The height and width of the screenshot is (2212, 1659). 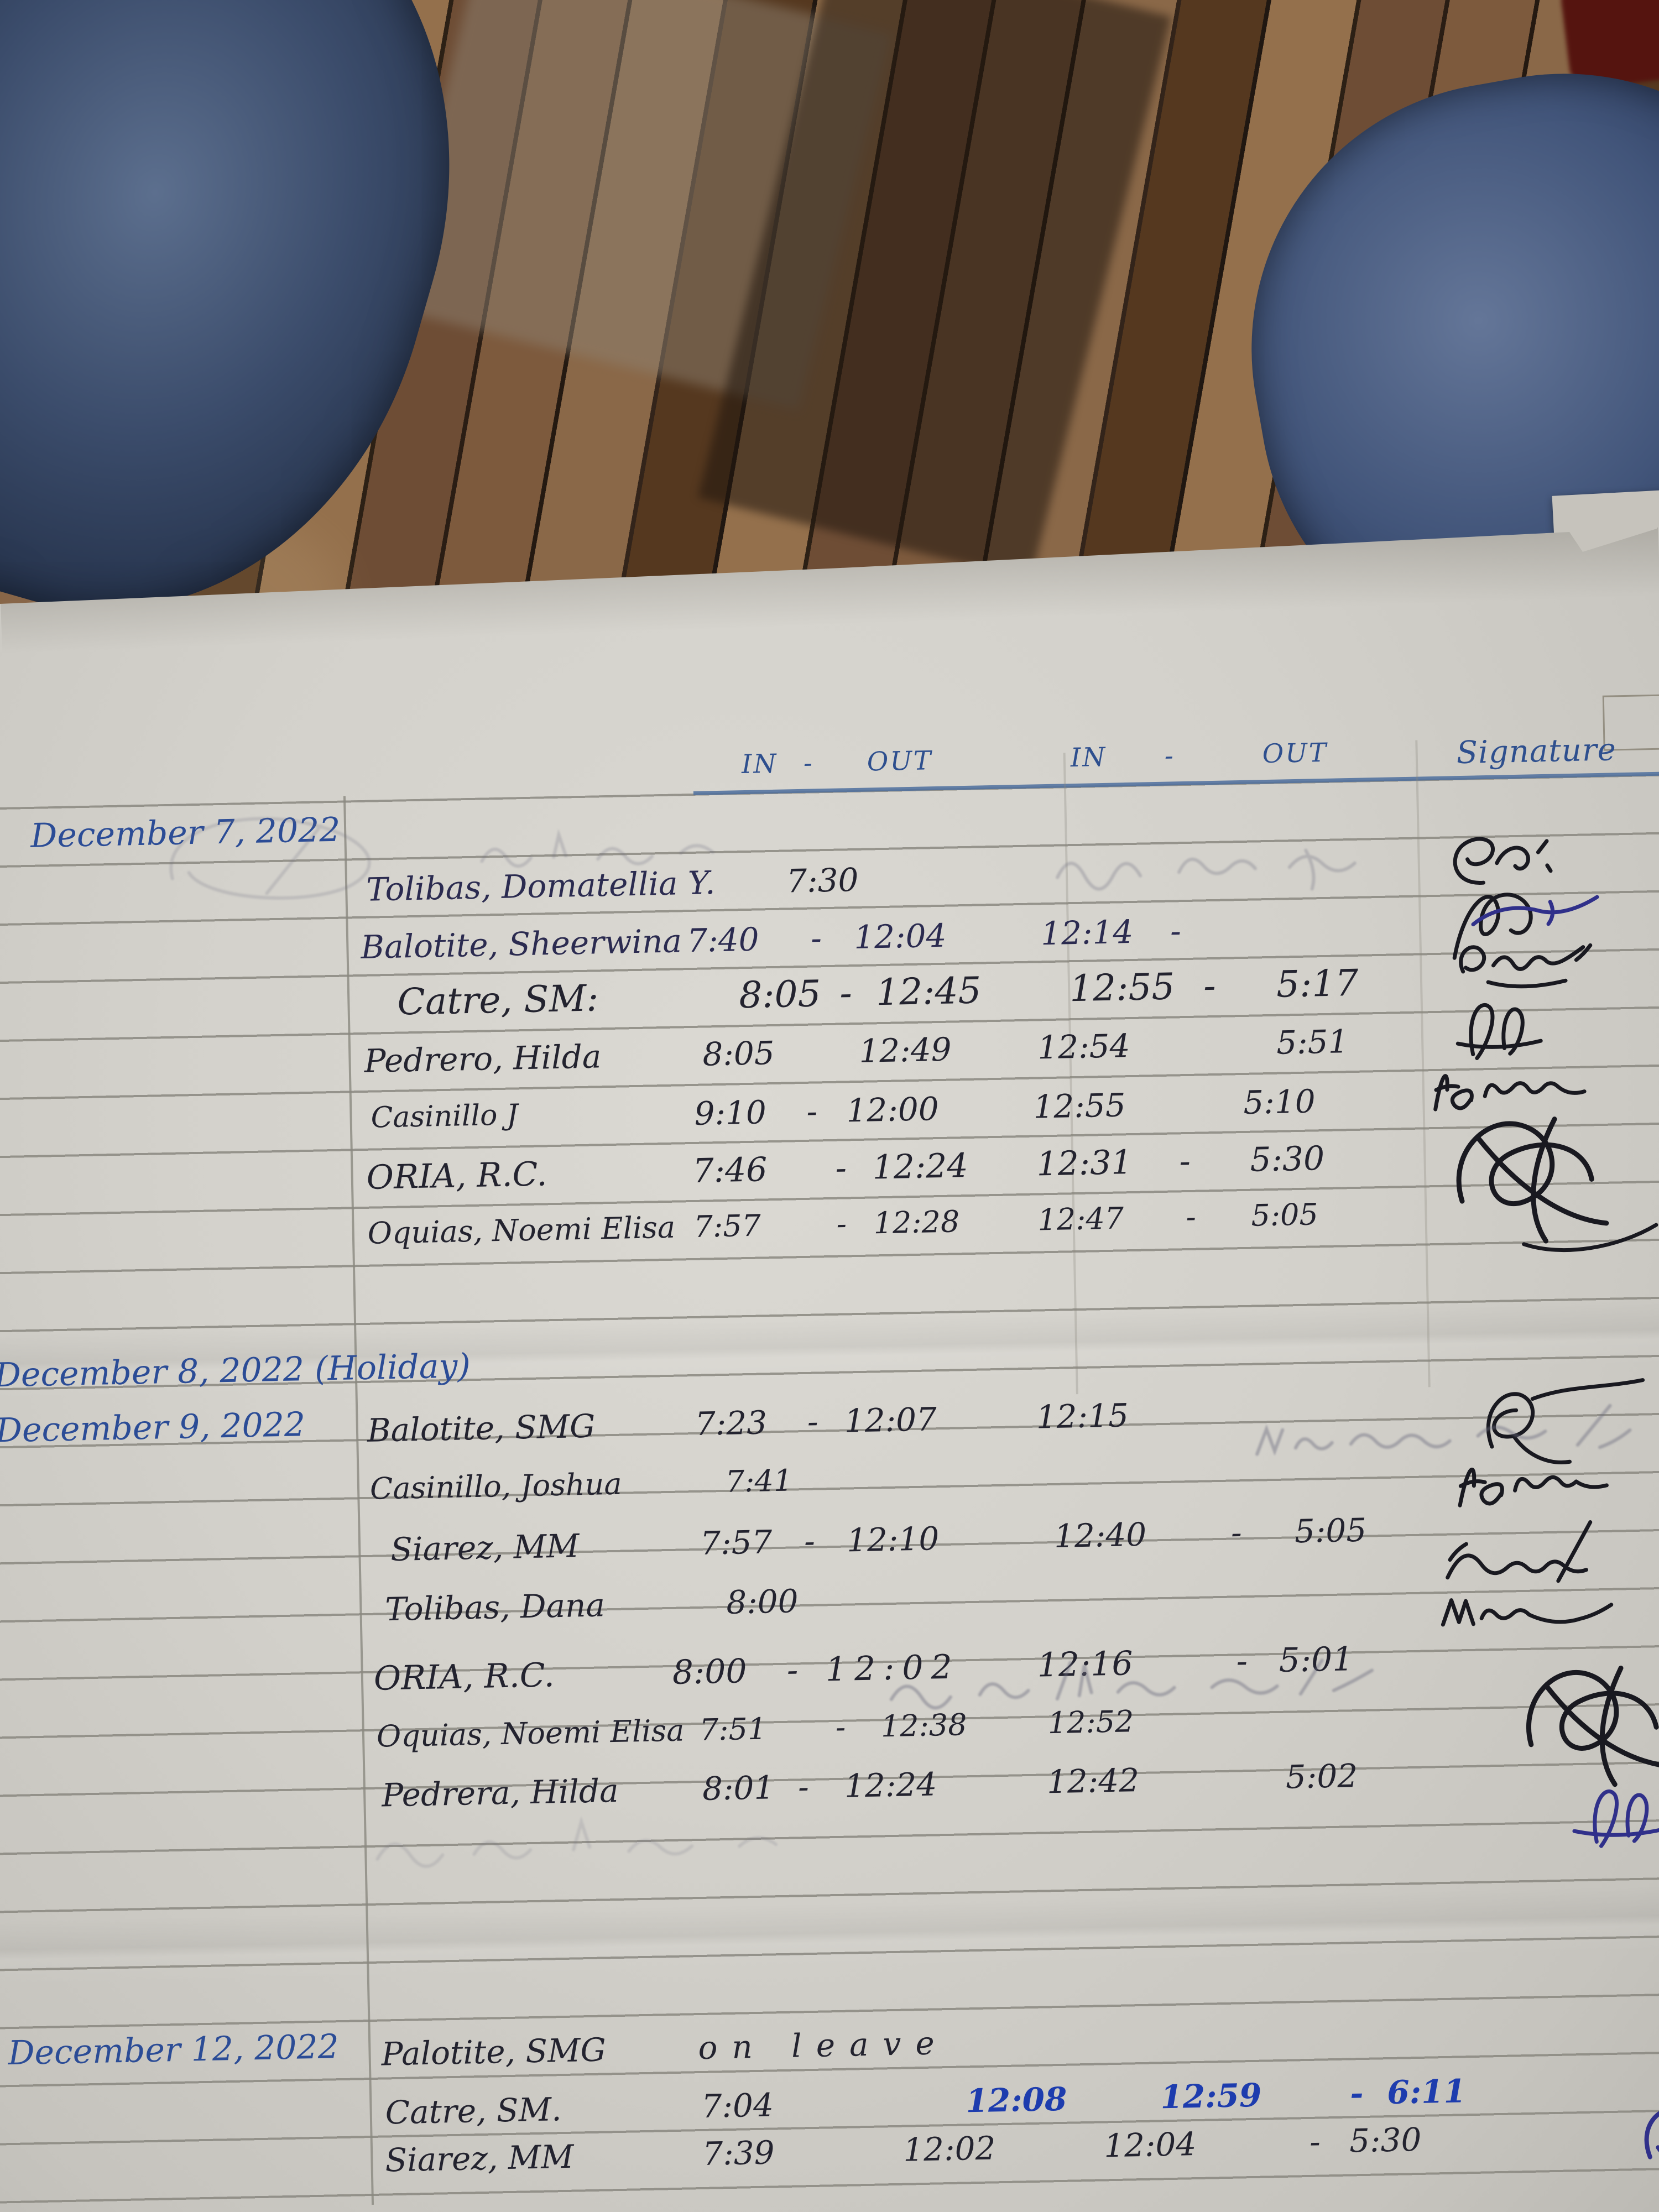 I want to click on entry-name: Catre, SM:, so click(x=498, y=1001).